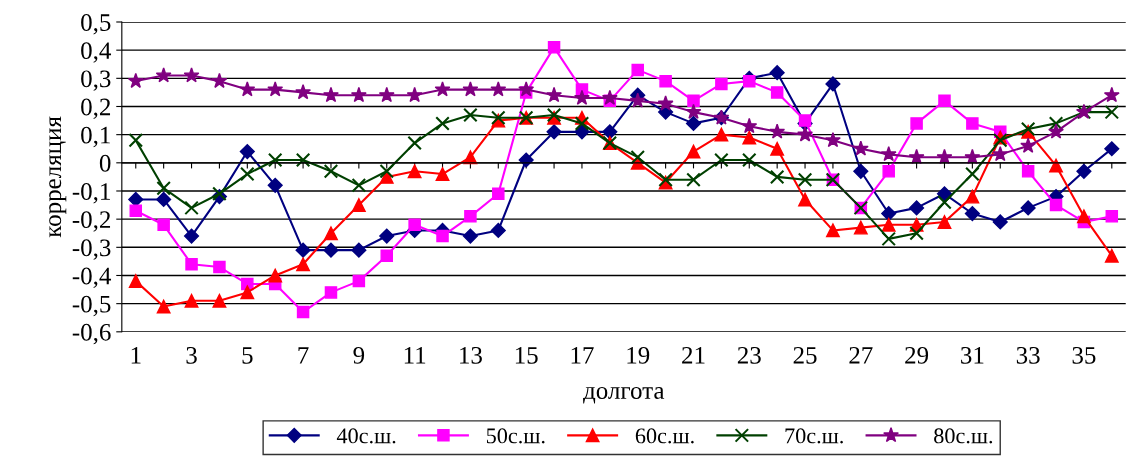 The height and width of the screenshot is (468, 1128). I want to click on x-tick-label: 35, so click(1084, 355).